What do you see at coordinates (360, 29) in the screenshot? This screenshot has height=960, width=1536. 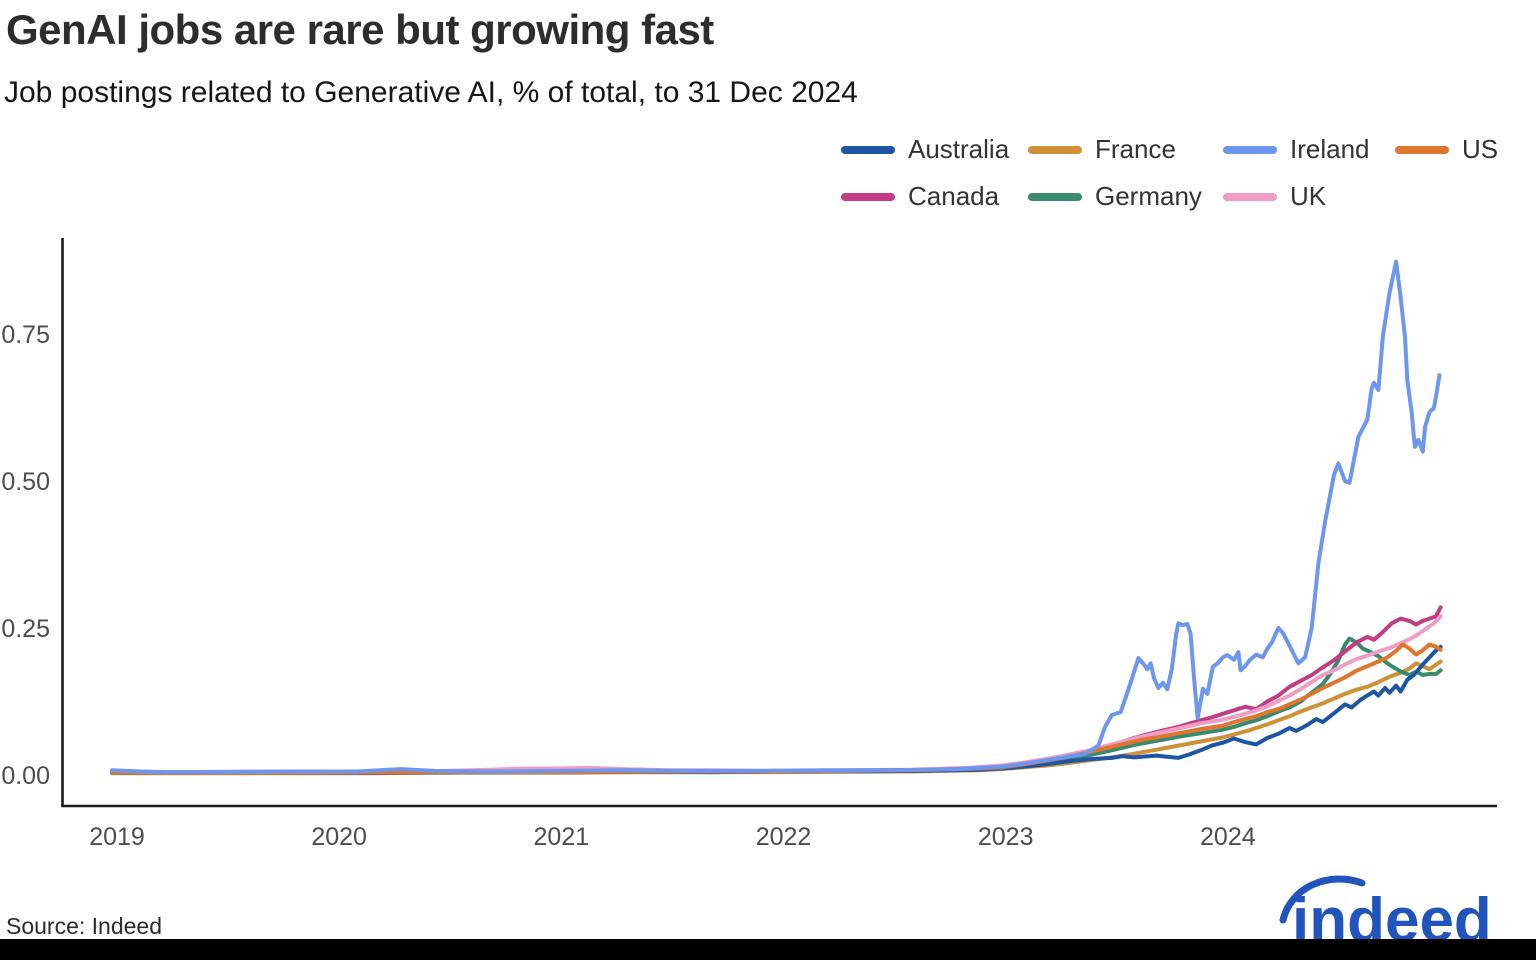 I see `chart-title: GenAI jobs are rare but growing fast` at bounding box center [360, 29].